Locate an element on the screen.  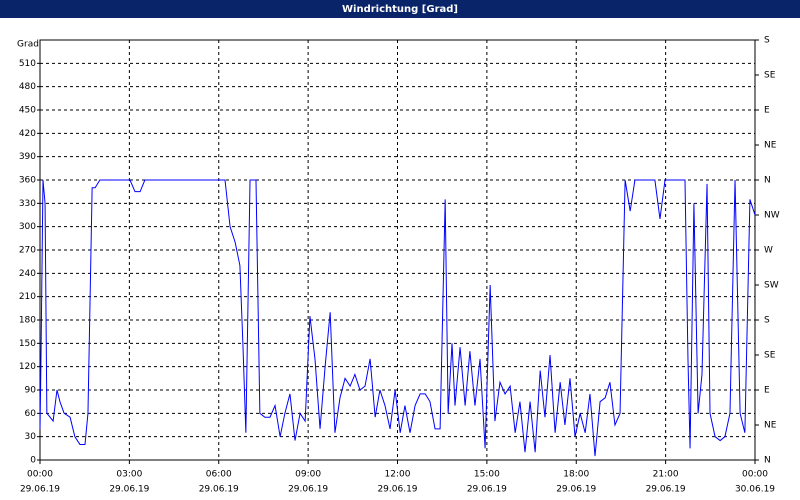
y-tick-label: 150 is located at coordinates (27, 344).